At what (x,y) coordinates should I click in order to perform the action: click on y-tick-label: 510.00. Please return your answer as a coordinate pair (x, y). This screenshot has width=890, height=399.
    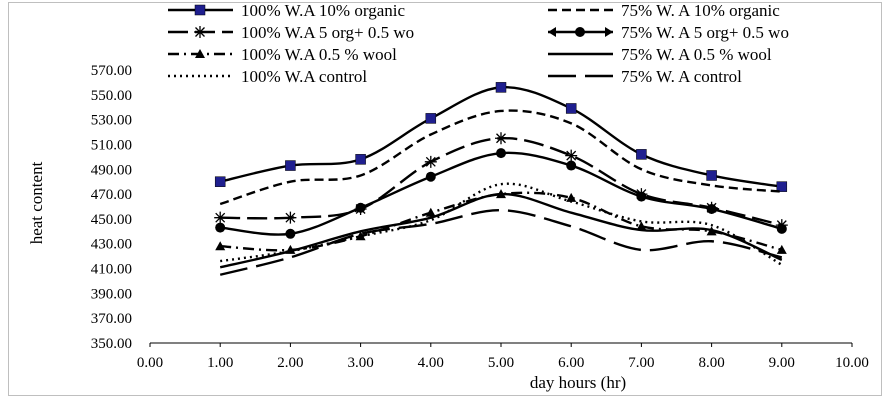
    Looking at the image, I should click on (111, 145).